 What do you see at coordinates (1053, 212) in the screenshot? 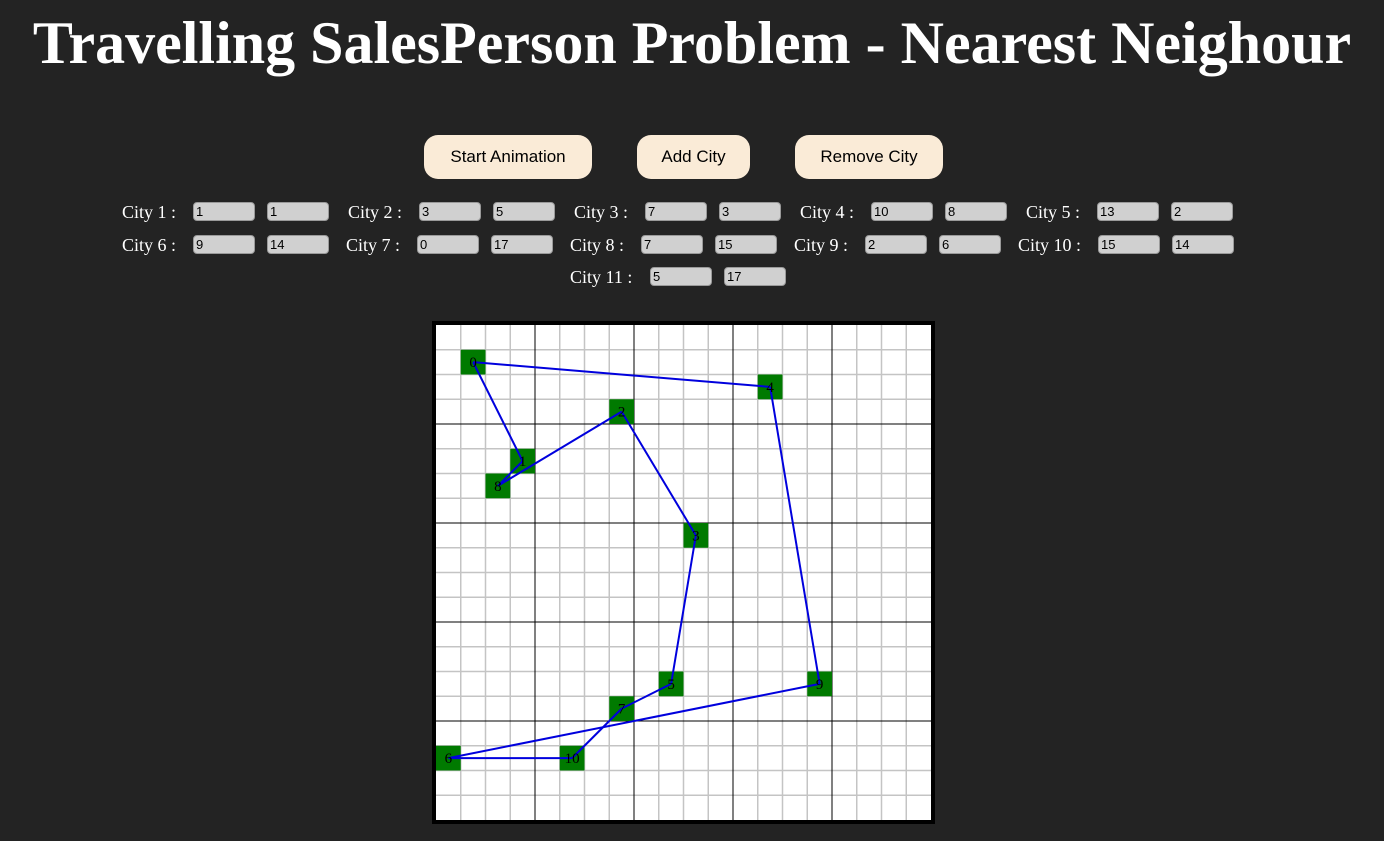
I see `city-label: City 5 :` at bounding box center [1053, 212].